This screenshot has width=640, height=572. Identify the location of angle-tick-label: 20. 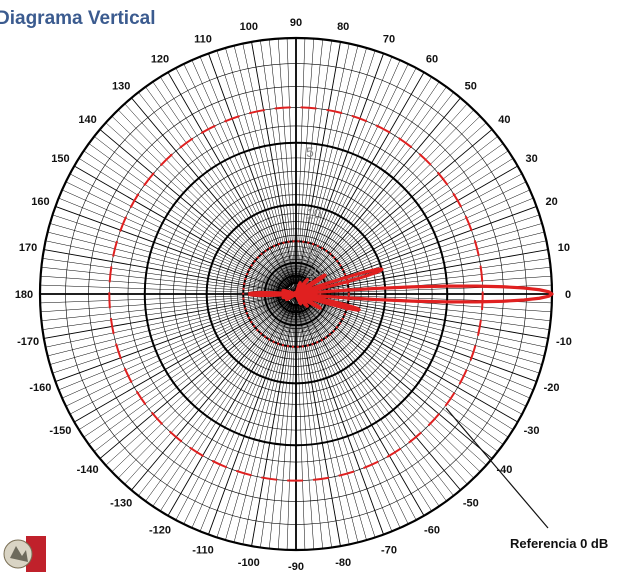
(551, 202).